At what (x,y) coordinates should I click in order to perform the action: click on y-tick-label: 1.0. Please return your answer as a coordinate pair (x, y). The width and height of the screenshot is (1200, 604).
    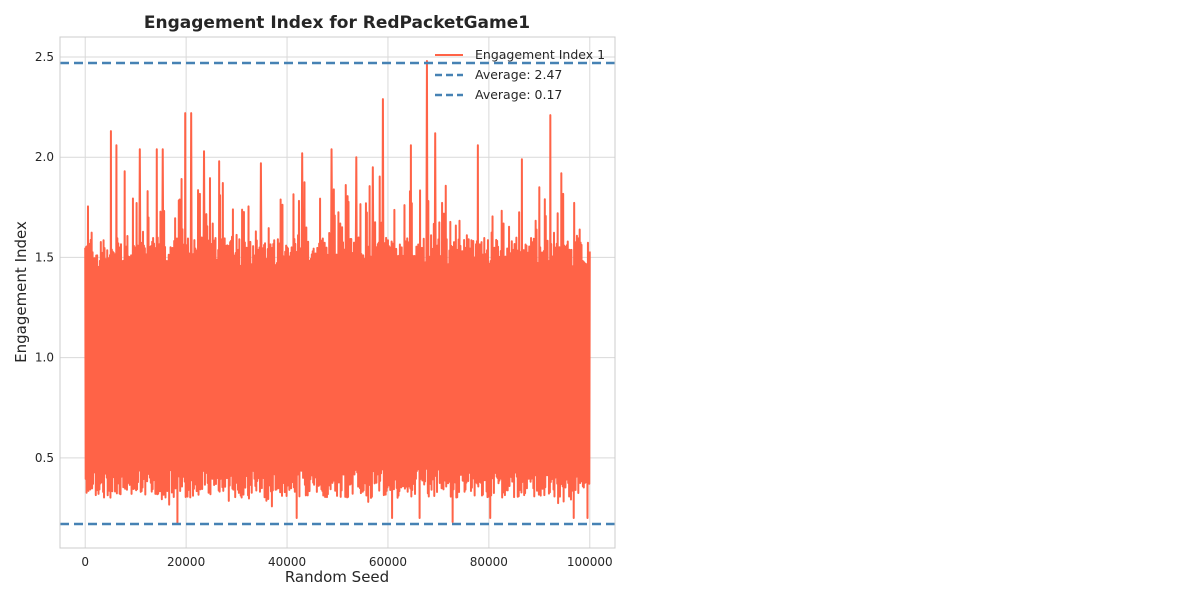
    Looking at the image, I should click on (44, 358).